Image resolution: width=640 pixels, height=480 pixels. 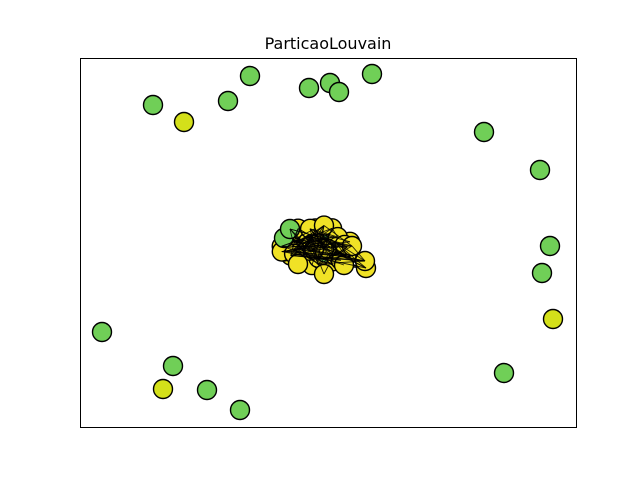 I want to click on figure-title: ParticaoLouvain, so click(x=328, y=43).